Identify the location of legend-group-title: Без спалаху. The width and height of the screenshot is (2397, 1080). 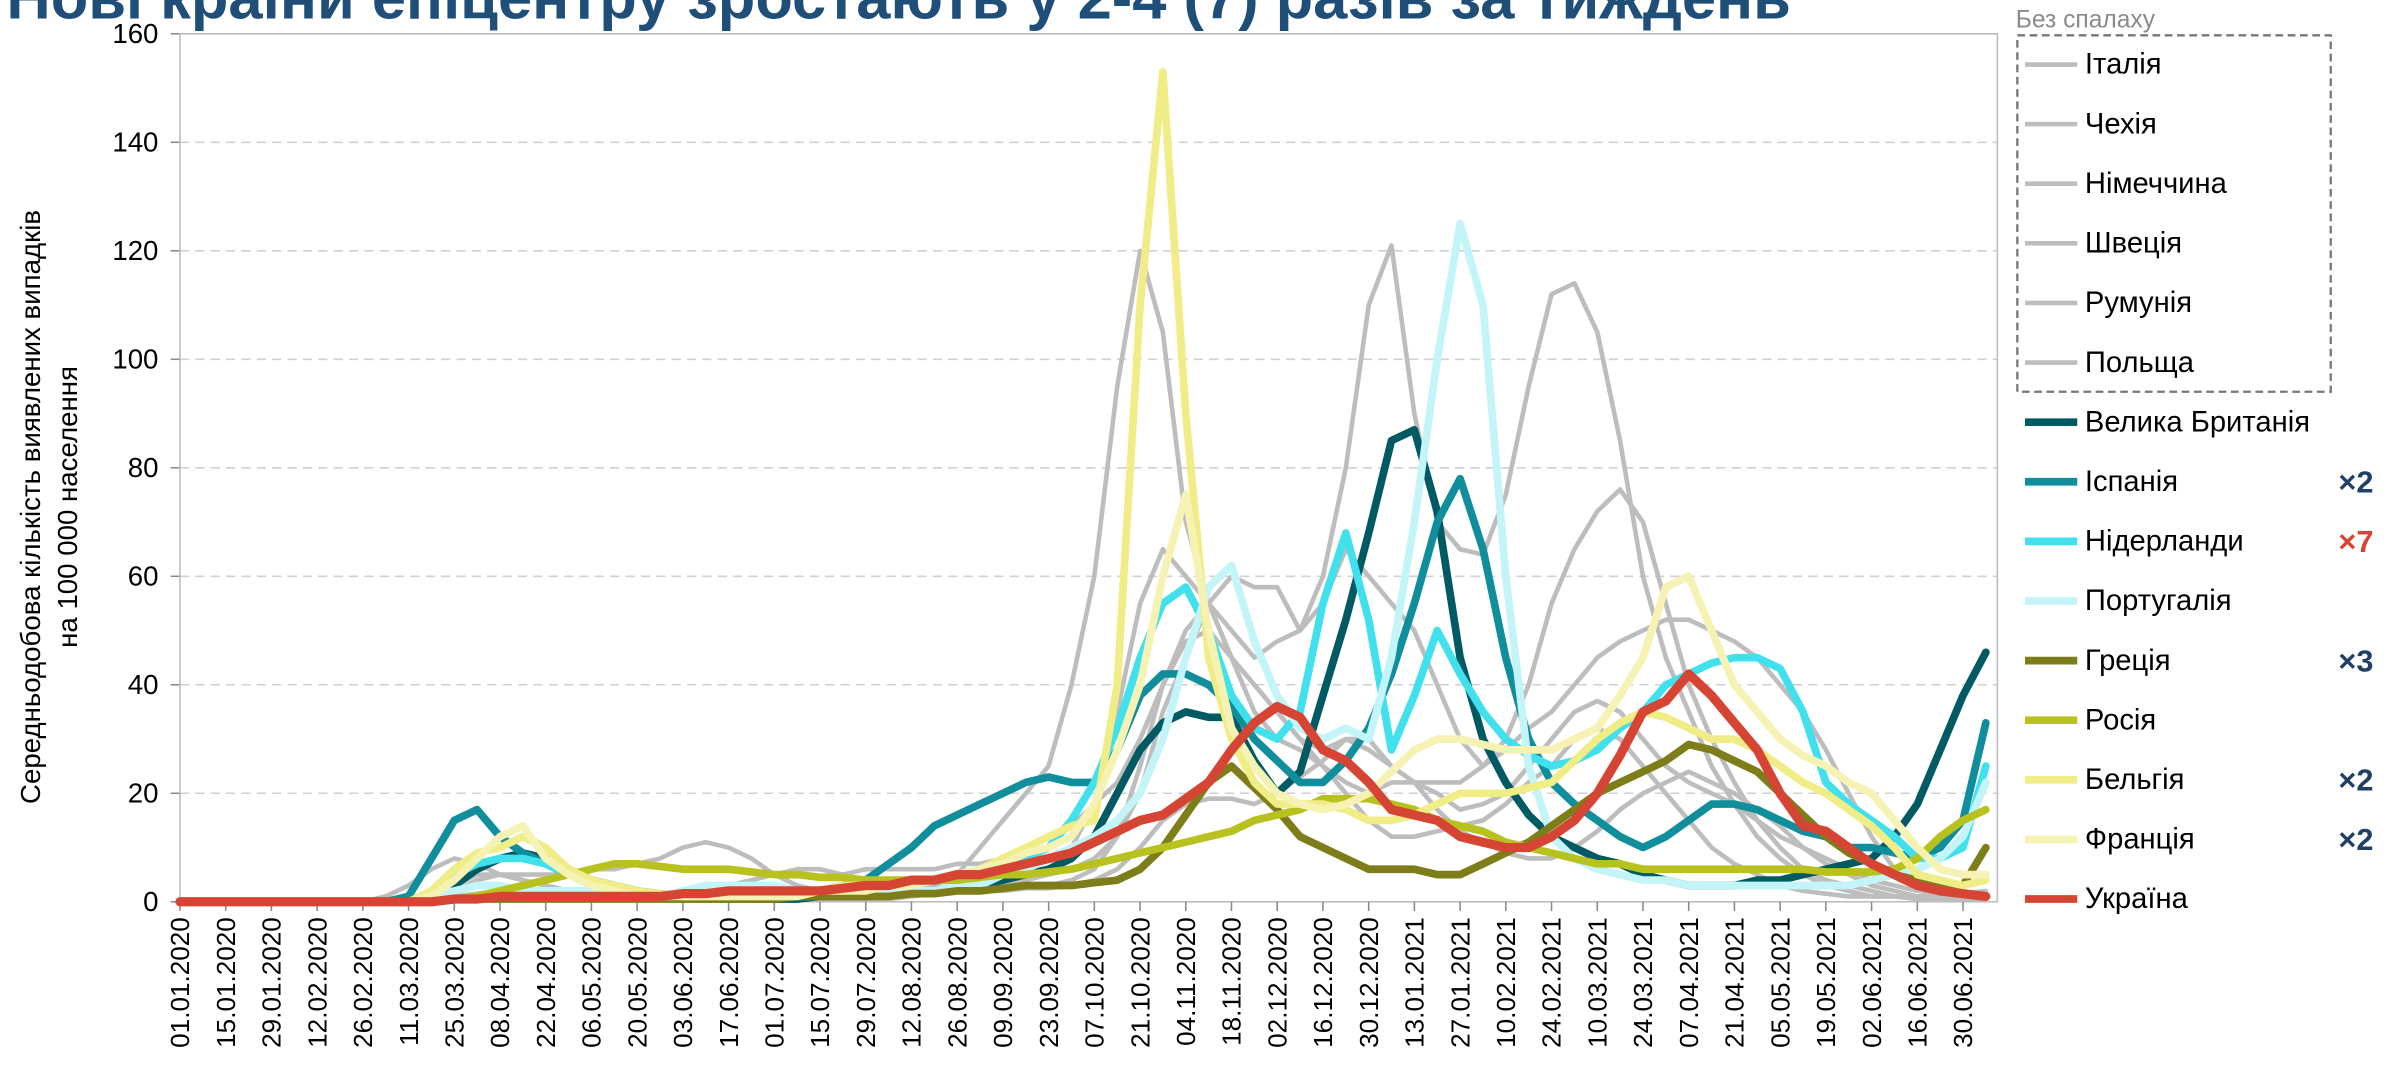
(2086, 20).